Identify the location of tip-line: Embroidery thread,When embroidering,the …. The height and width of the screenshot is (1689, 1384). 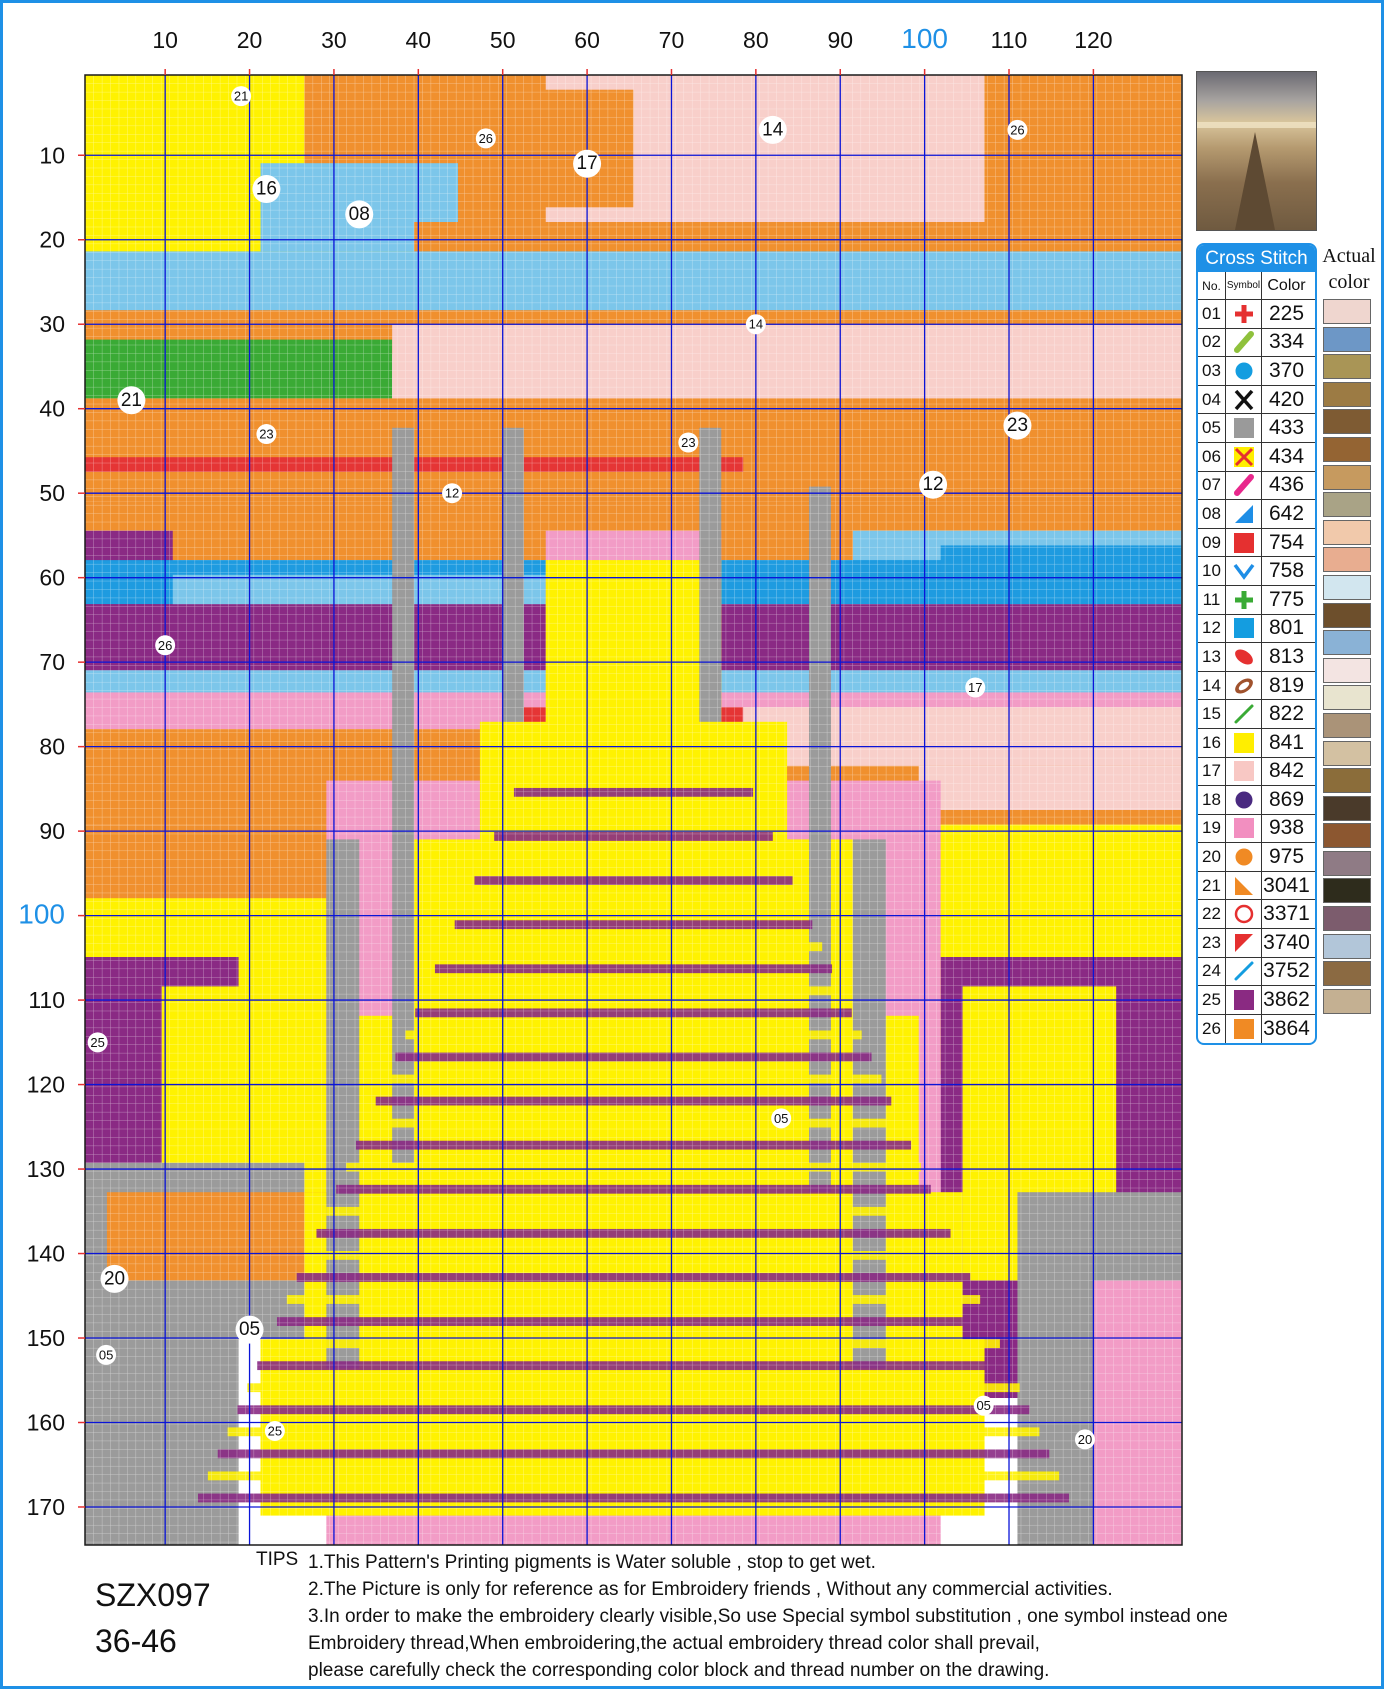
(674, 1643).